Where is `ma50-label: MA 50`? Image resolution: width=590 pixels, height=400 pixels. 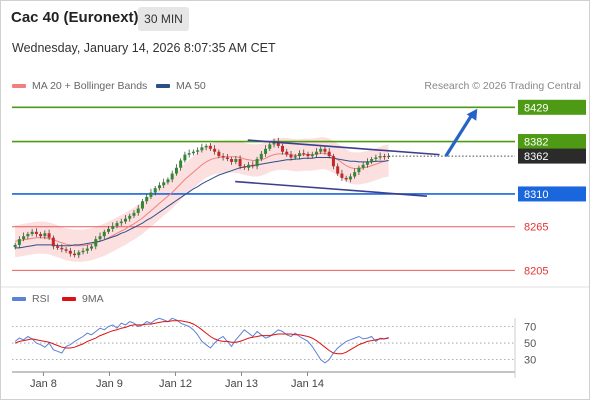 ma50-label: MA 50 is located at coordinates (191, 86).